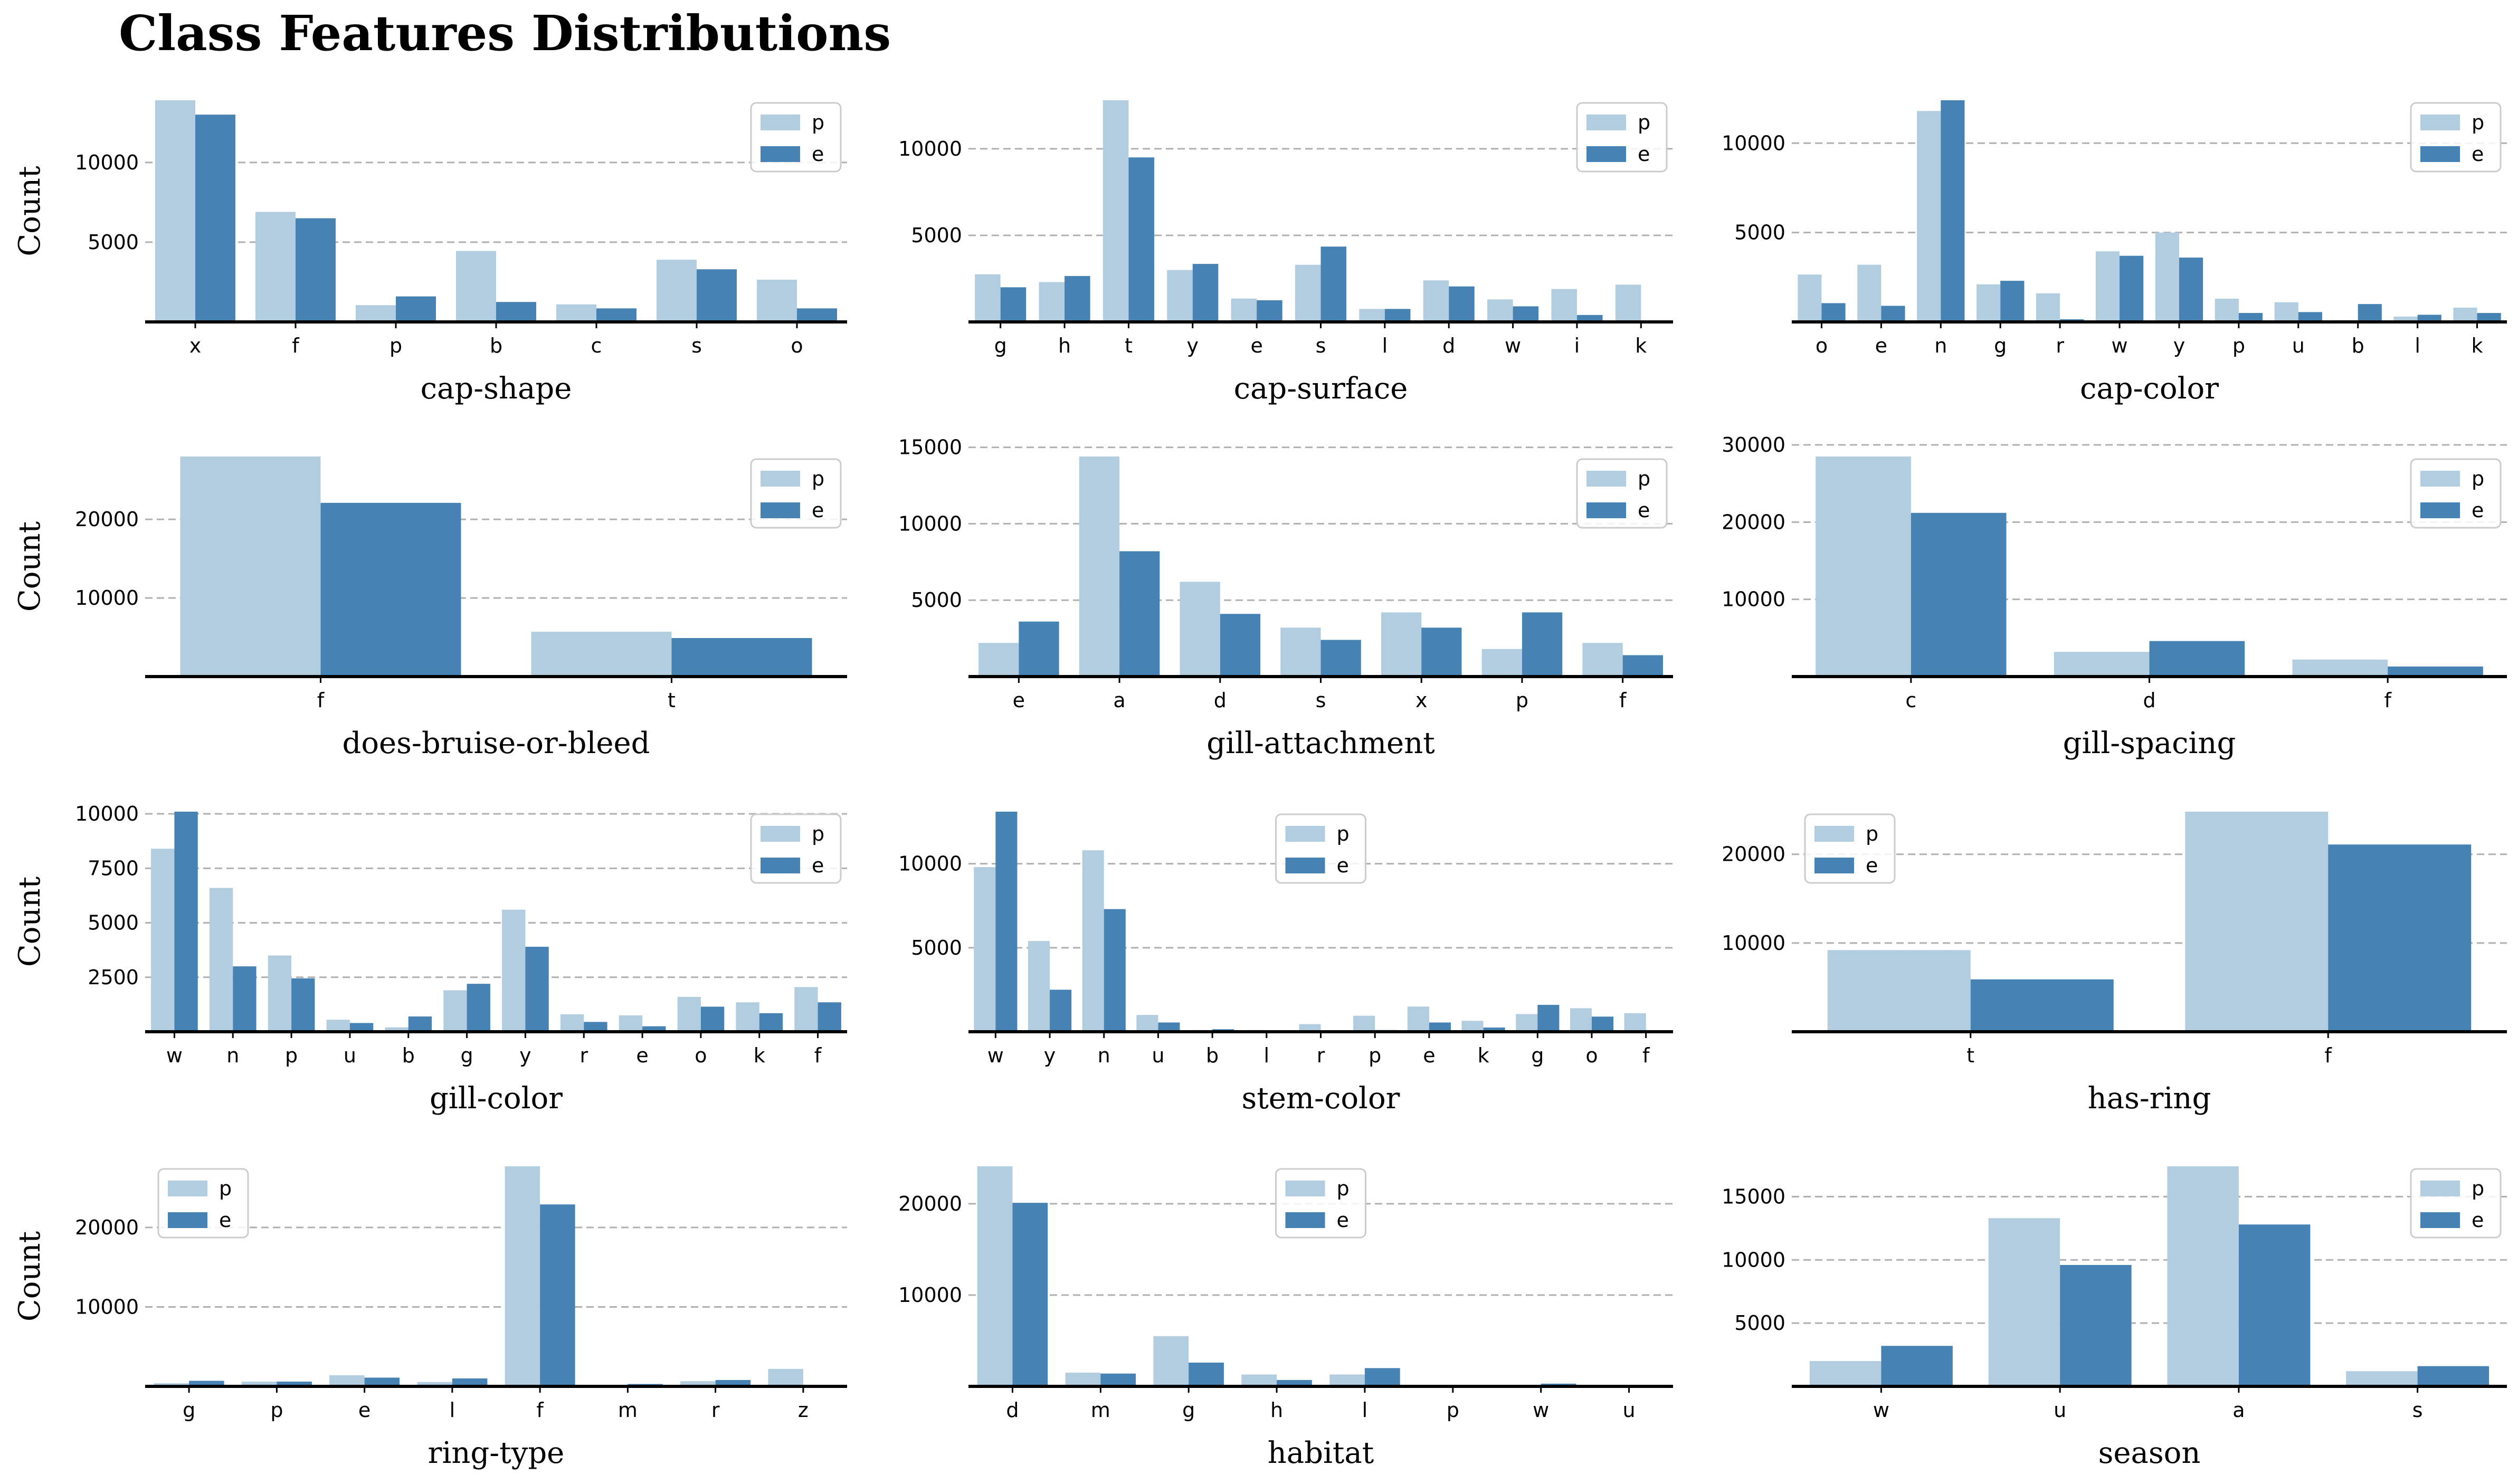 The image size is (2518, 1484). I want to click on bar-p-z, so click(785, 1377).